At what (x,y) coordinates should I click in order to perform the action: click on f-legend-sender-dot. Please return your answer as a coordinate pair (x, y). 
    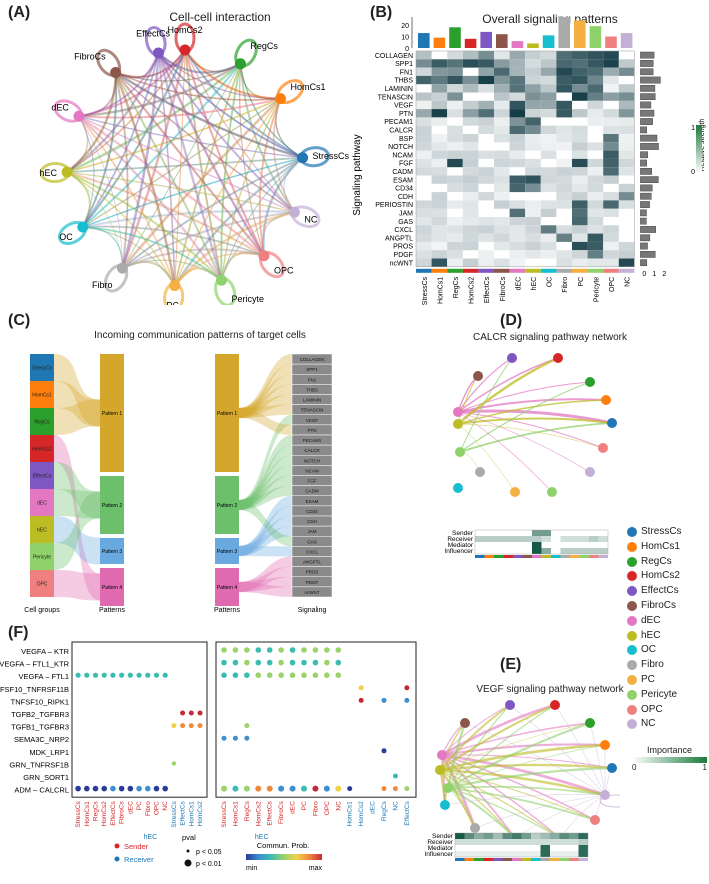
    Looking at the image, I should click on (117, 846).